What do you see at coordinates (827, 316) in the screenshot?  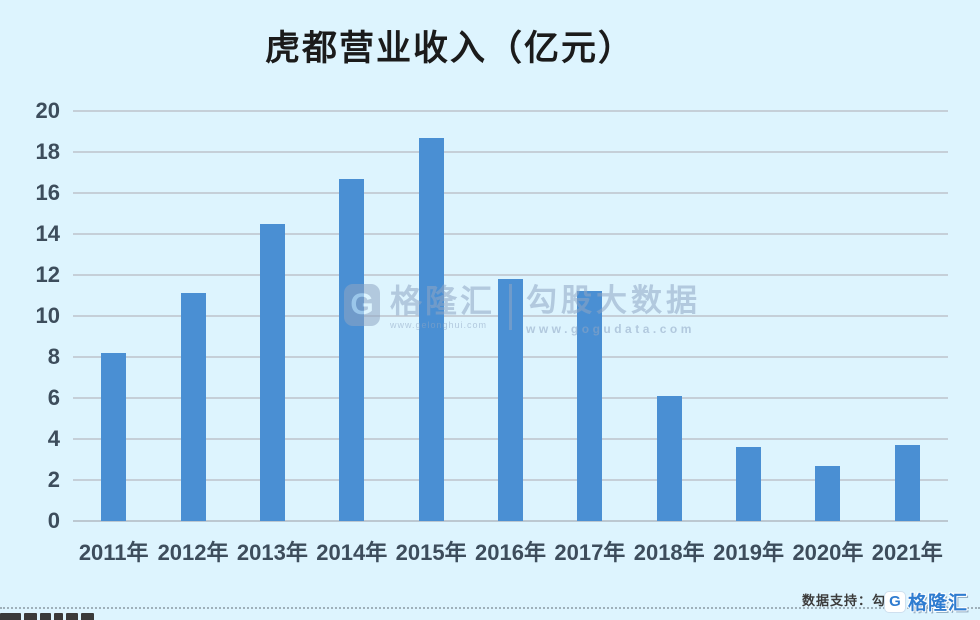 I see `bar-slot-2020年` at bounding box center [827, 316].